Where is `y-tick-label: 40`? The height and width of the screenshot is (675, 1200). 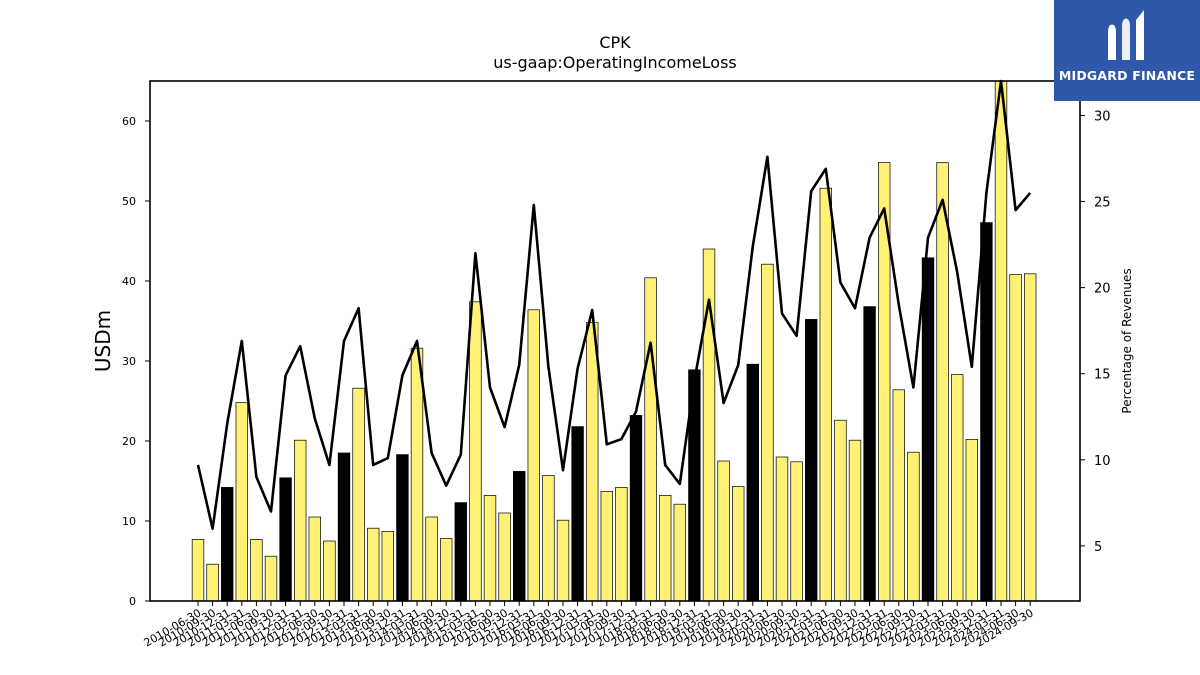
y-tick-label: 40 is located at coordinates (129, 281).